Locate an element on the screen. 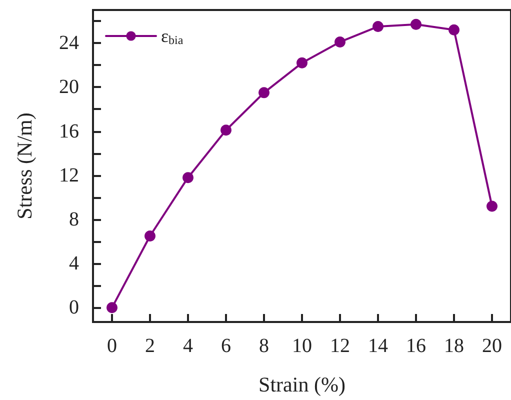 The height and width of the screenshot is (400, 511). x-tick-label: 18 is located at coordinates (454, 346).